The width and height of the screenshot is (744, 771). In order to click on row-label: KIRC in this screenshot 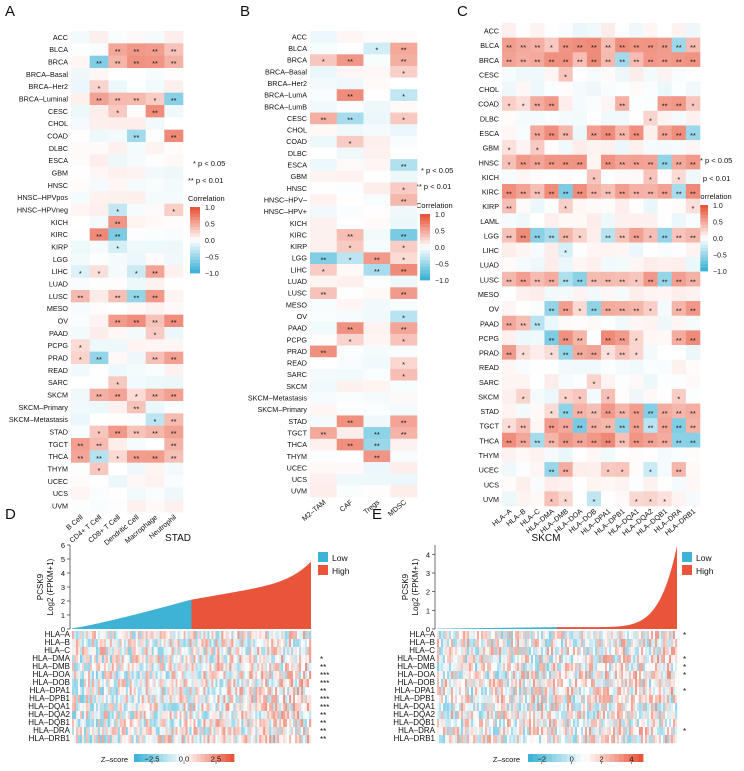, I will do `click(298, 234)`.